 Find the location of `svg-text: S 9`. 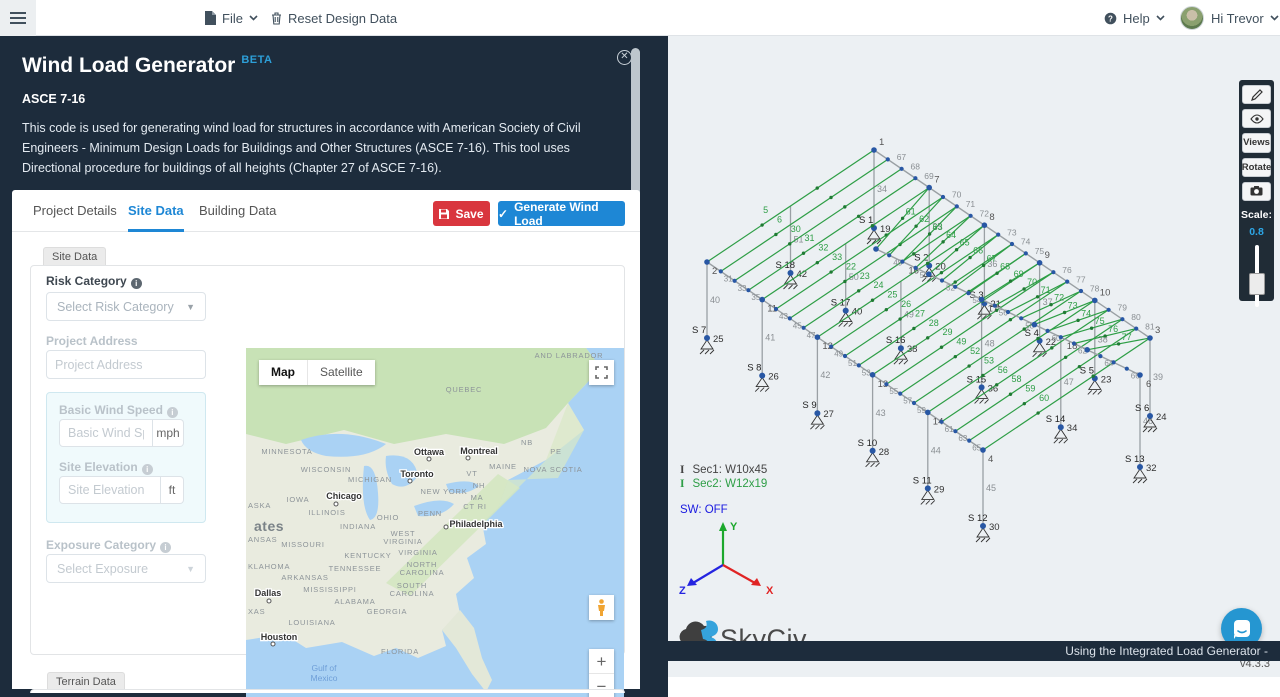

svg-text: S 9 is located at coordinates (809, 405).